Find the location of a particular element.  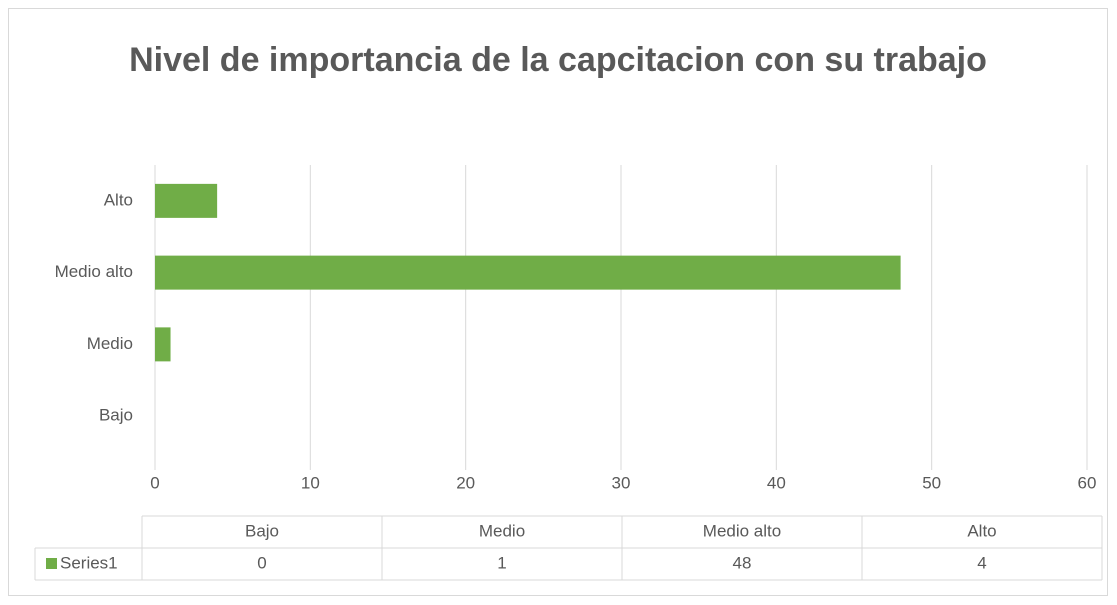

x-tick-label: 60 is located at coordinates (1087, 482).